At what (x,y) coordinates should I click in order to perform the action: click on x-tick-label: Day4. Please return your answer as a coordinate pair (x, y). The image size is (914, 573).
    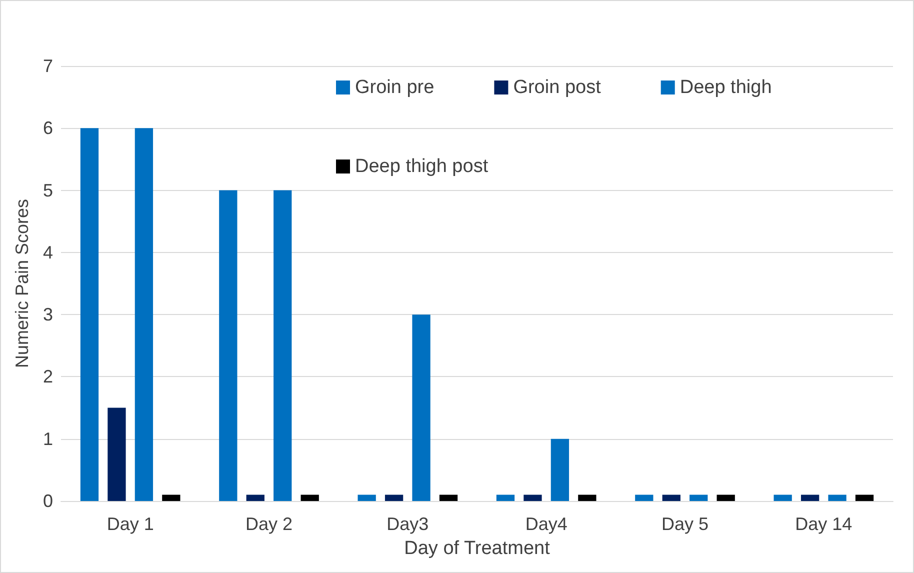
    Looking at the image, I should click on (546, 524).